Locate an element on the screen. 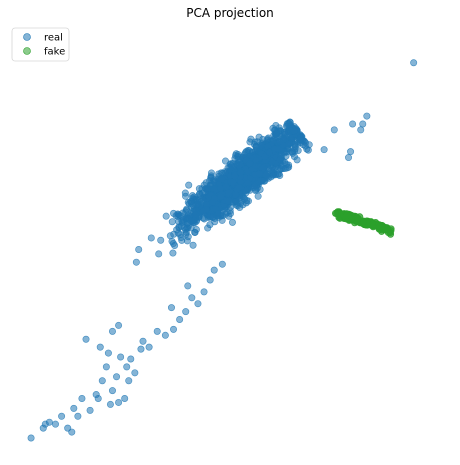  legend-swatch-real is located at coordinates (27, 37).